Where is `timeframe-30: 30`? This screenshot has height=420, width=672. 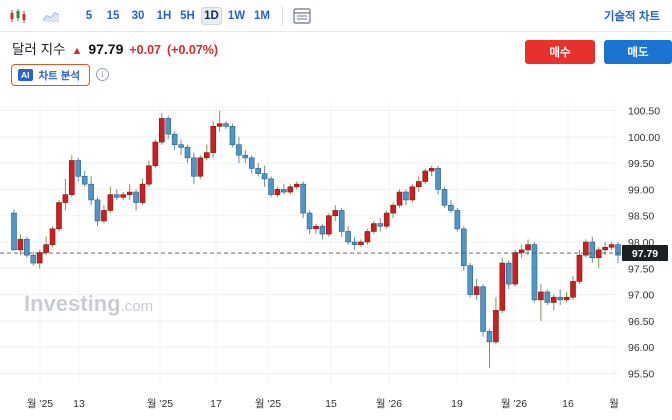 timeframe-30: 30 is located at coordinates (138, 16).